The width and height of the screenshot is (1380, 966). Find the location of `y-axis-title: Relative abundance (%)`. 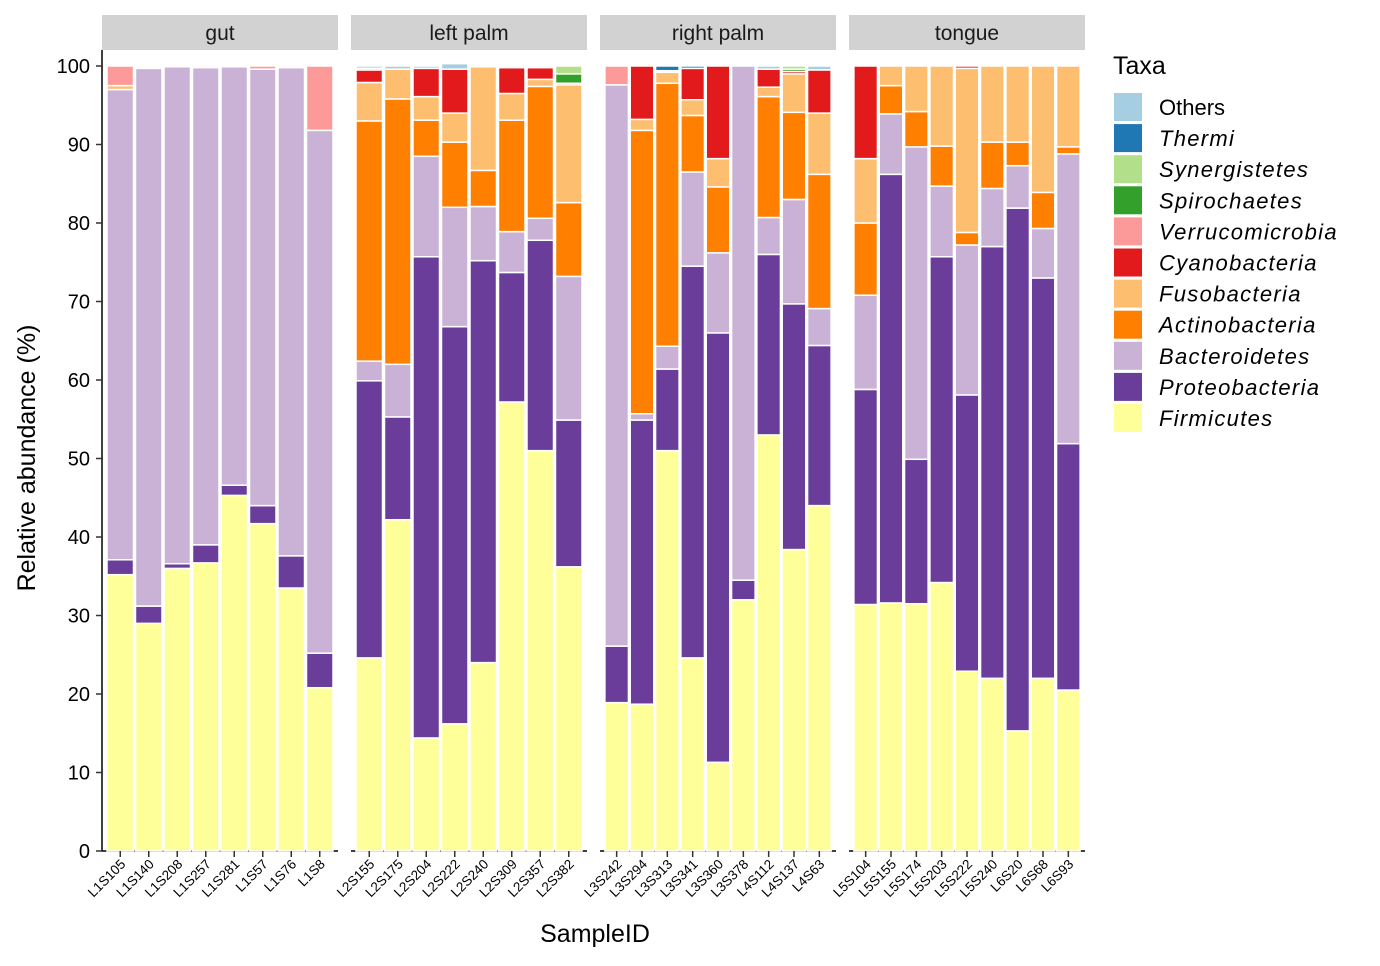

y-axis-title: Relative abundance (%) is located at coordinates (27, 458).